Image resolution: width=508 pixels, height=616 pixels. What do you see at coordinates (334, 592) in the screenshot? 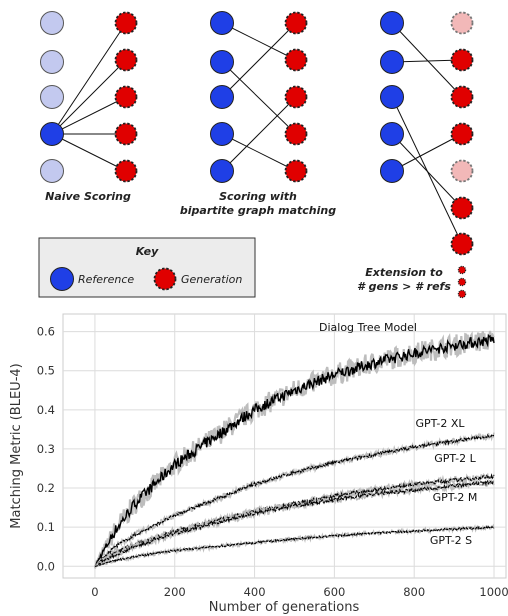
I see `x-tick-label: 600` at bounding box center [334, 592].